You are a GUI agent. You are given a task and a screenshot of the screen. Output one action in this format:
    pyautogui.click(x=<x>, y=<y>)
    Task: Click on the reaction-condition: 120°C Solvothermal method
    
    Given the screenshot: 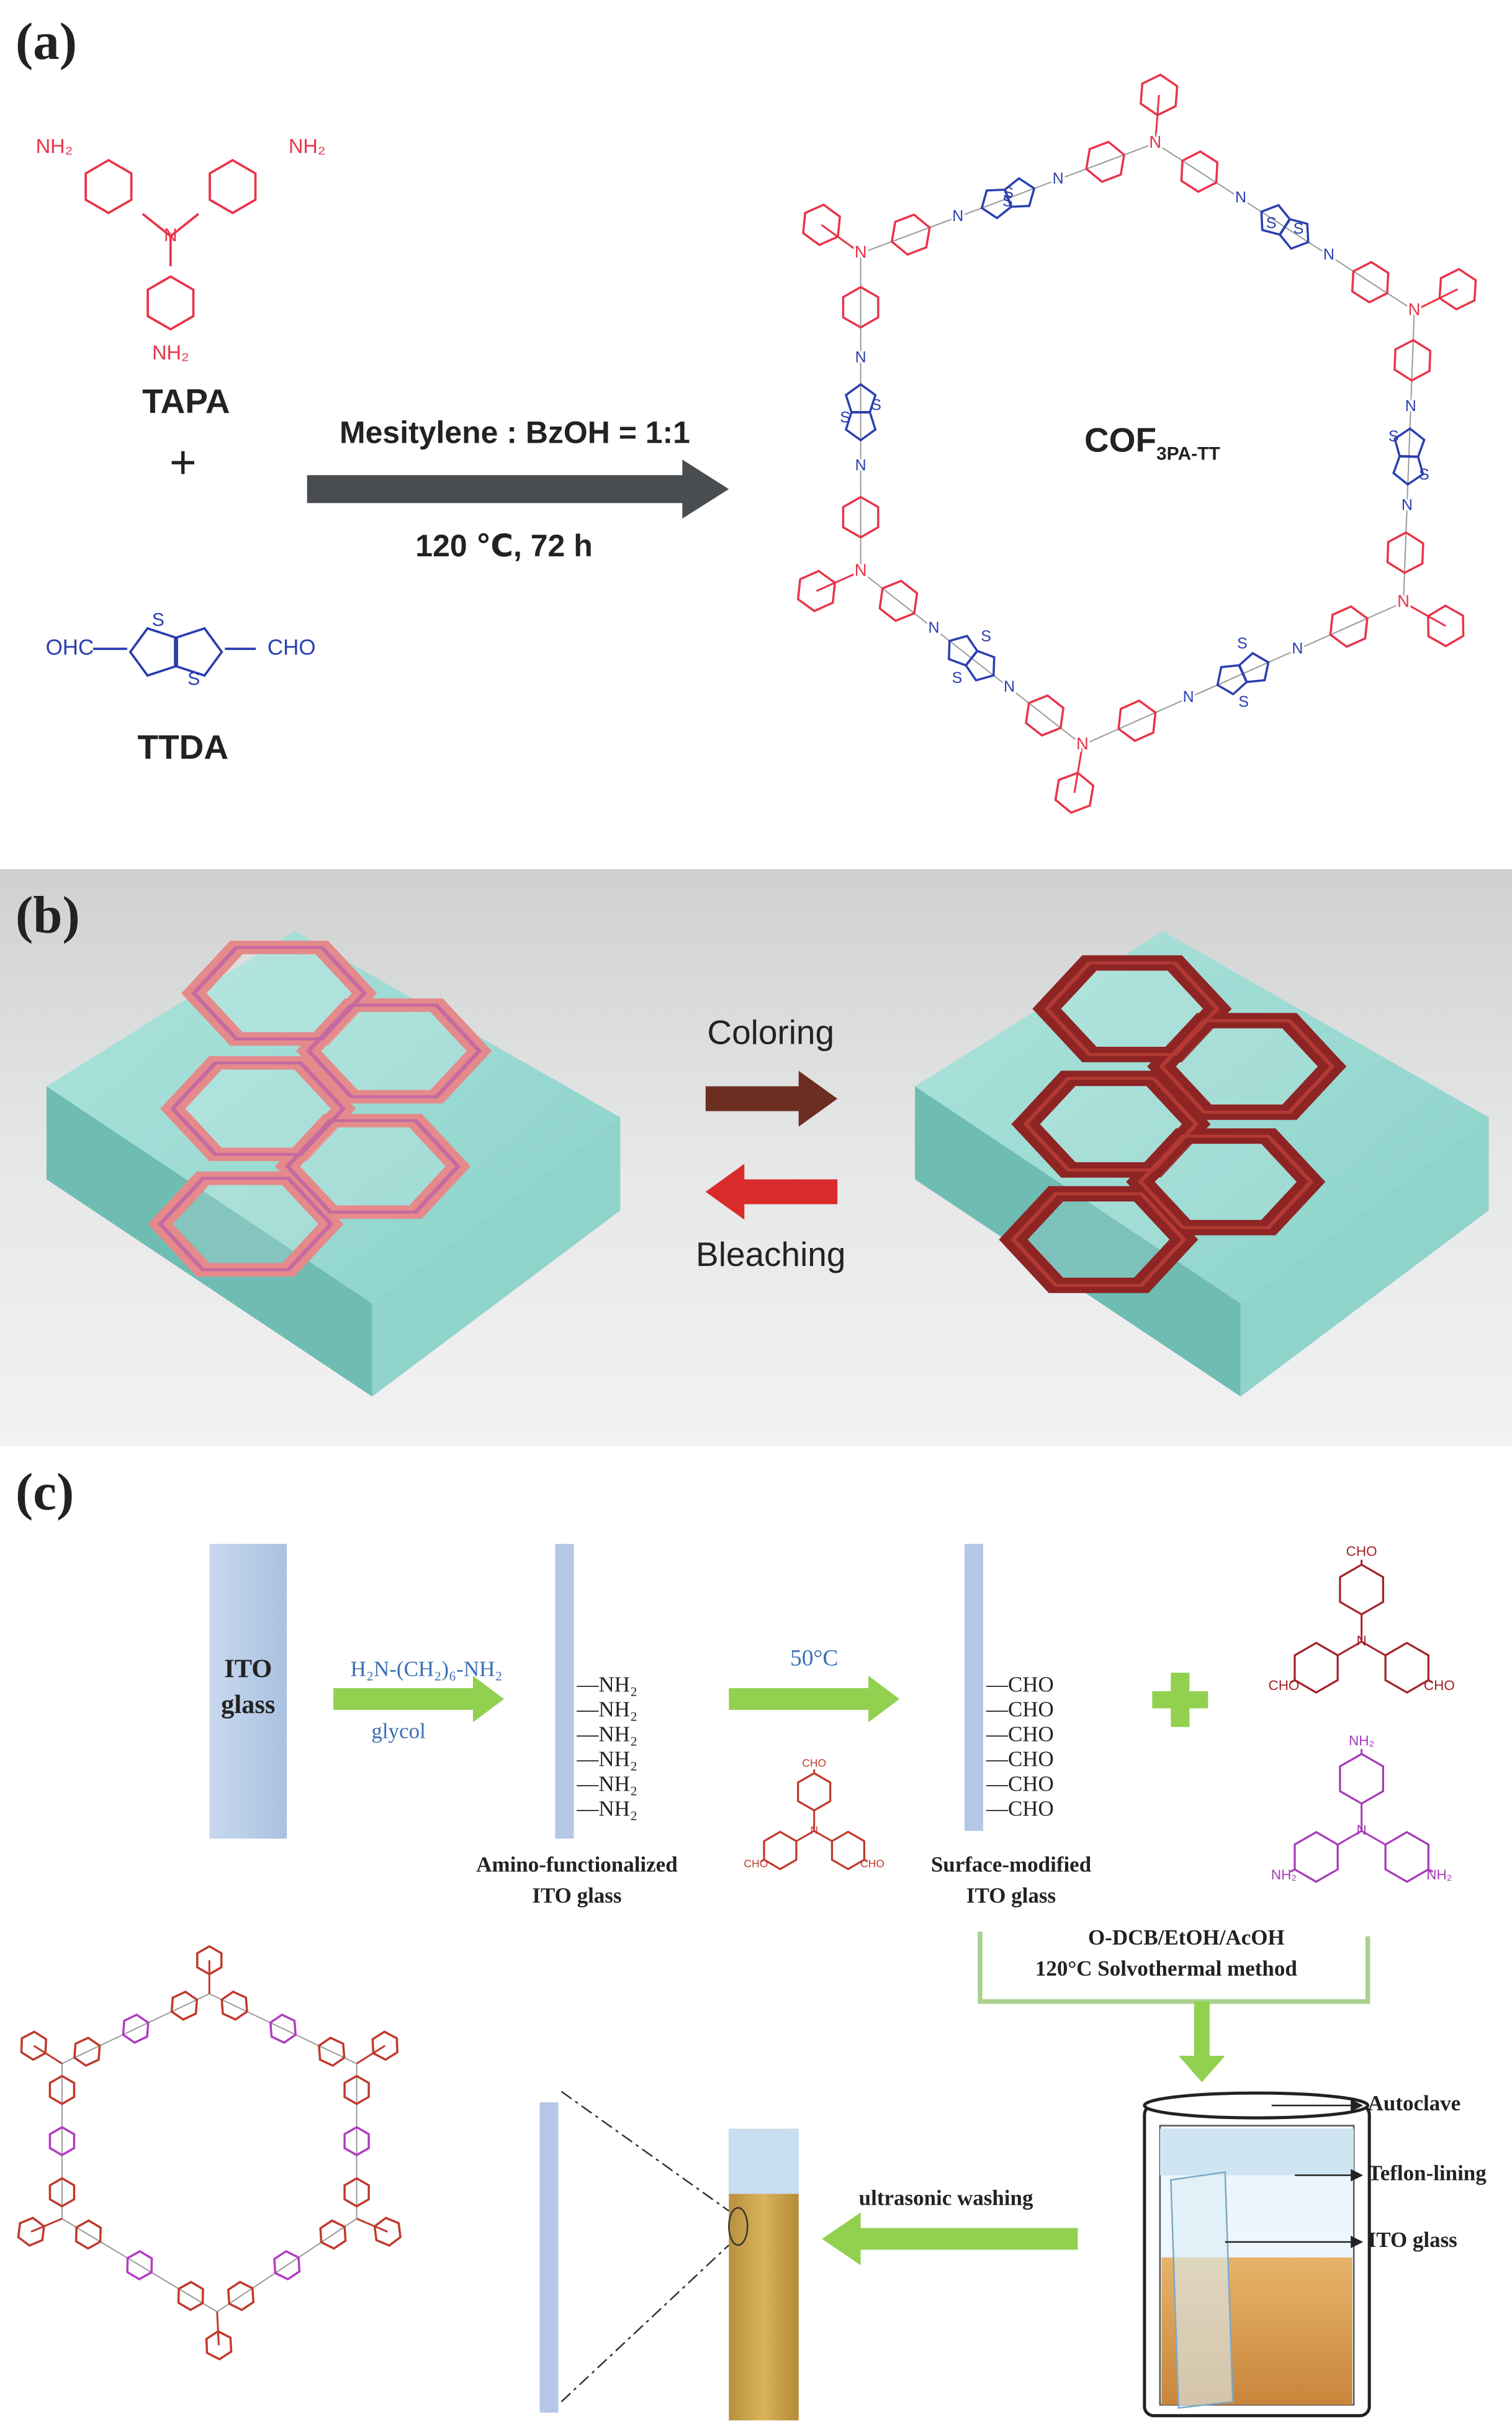 What is the action you would take?
    pyautogui.click(x=1166, y=1968)
    